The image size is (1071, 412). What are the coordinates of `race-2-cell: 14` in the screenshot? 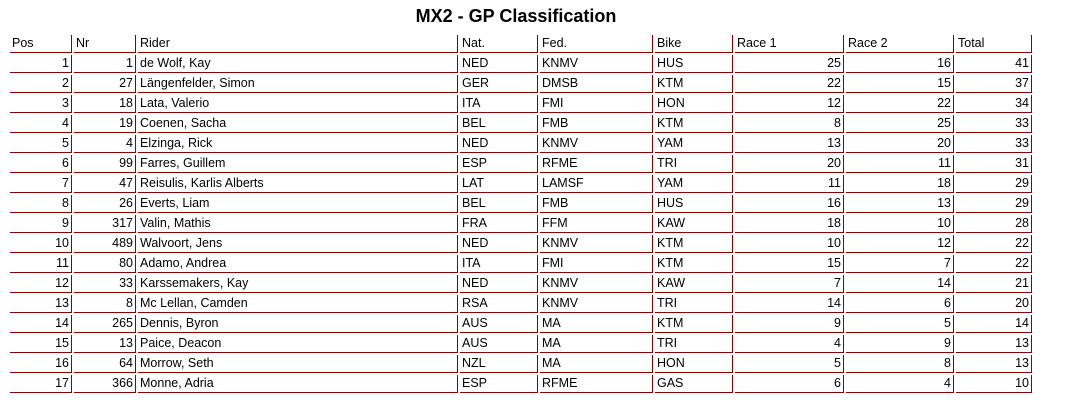 It's located at (900, 284).